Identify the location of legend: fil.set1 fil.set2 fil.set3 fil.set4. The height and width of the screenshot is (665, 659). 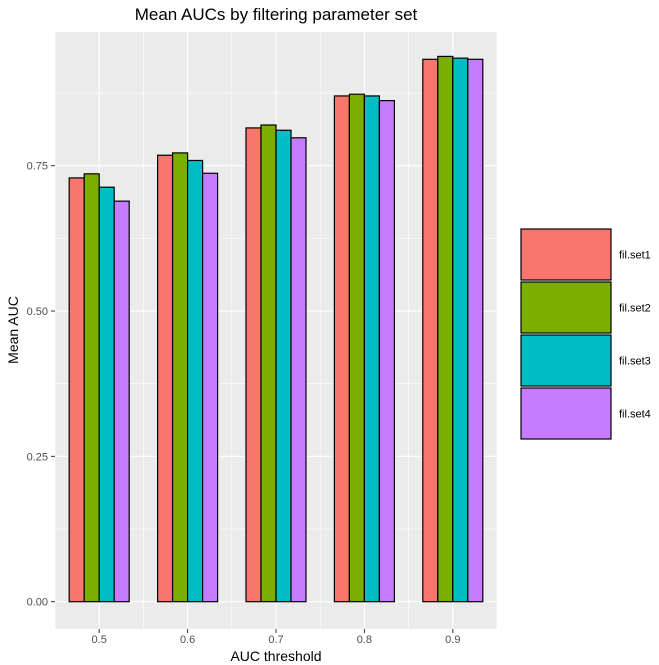
(585, 334).